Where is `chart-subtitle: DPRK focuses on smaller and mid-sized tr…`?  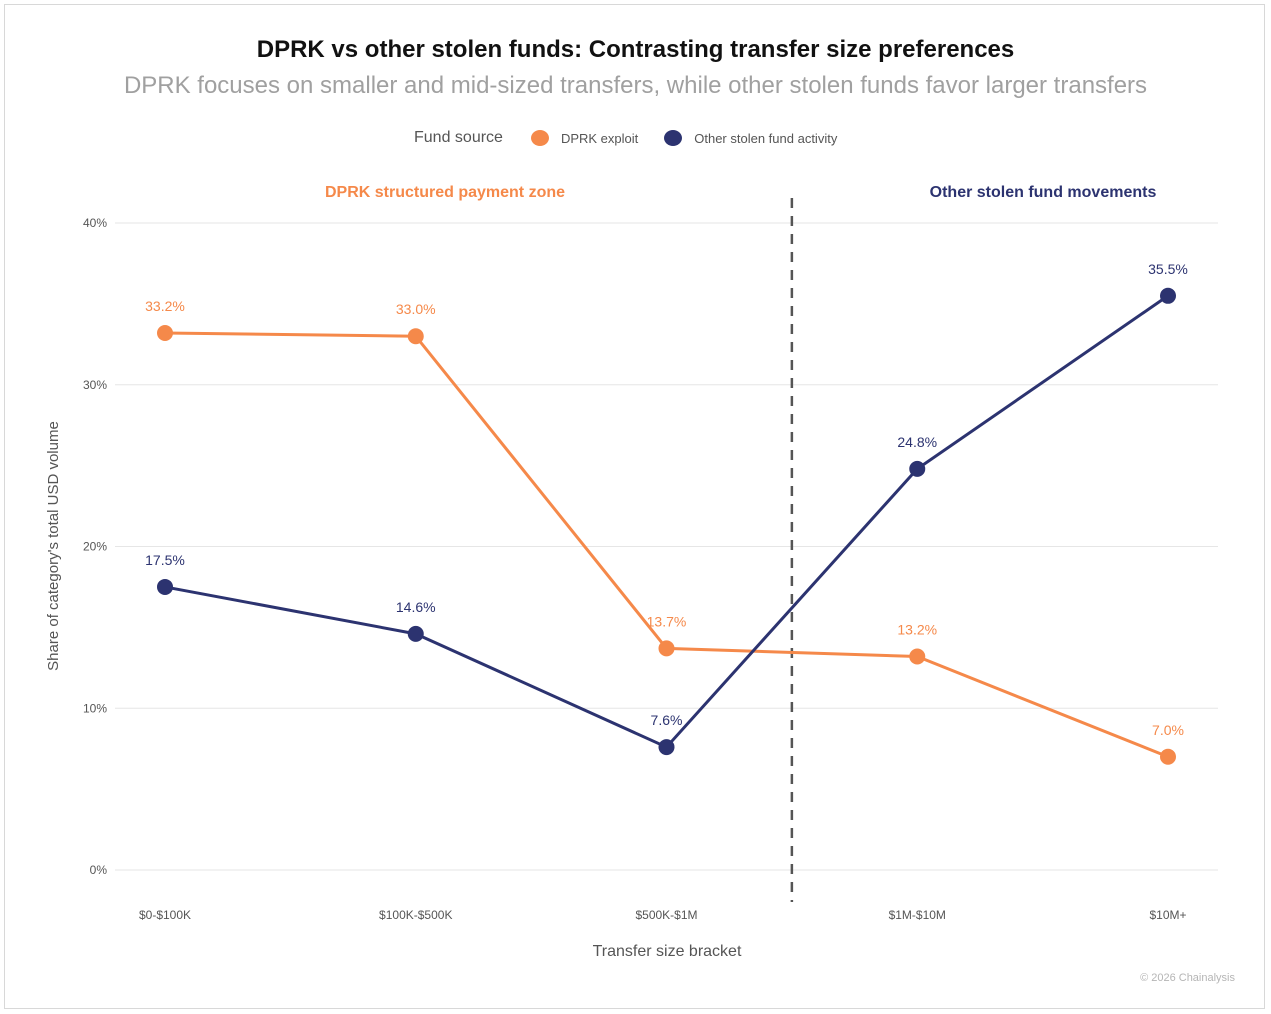
chart-subtitle: DPRK focuses on smaller and mid-sized tr… is located at coordinates (635, 85).